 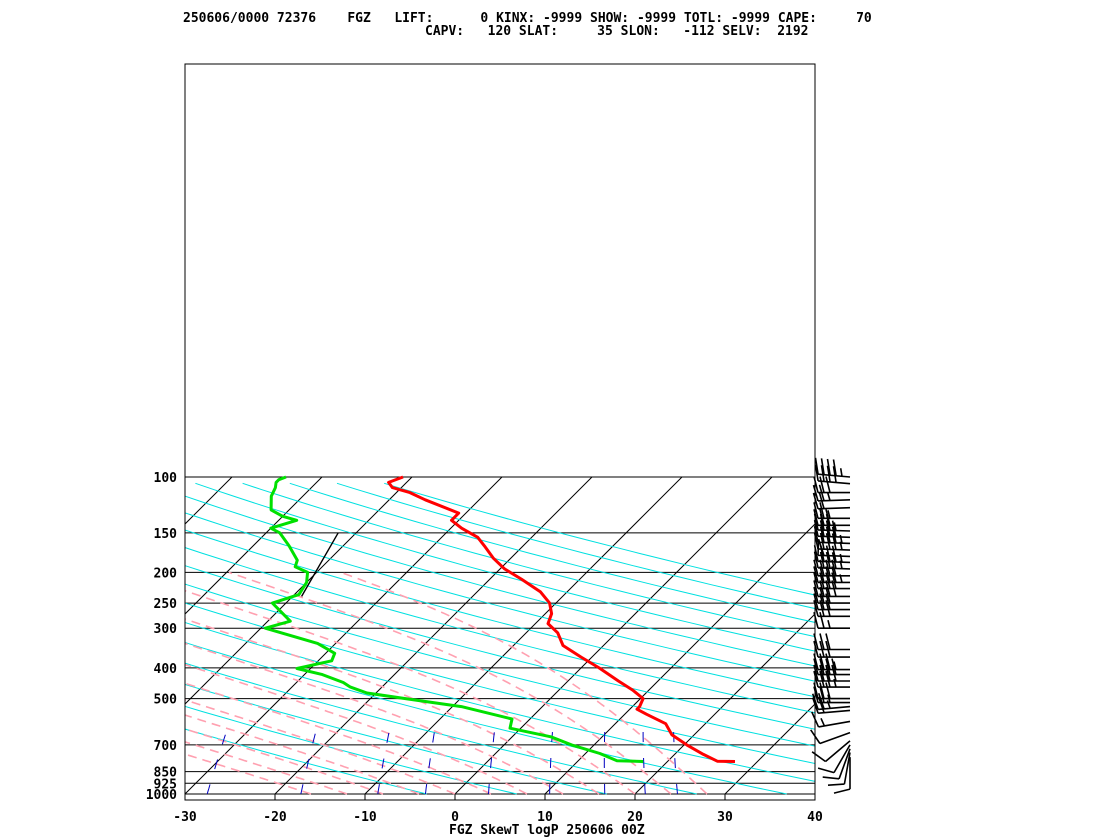 I want to click on temp-label-20: 20, so click(x=635, y=817).